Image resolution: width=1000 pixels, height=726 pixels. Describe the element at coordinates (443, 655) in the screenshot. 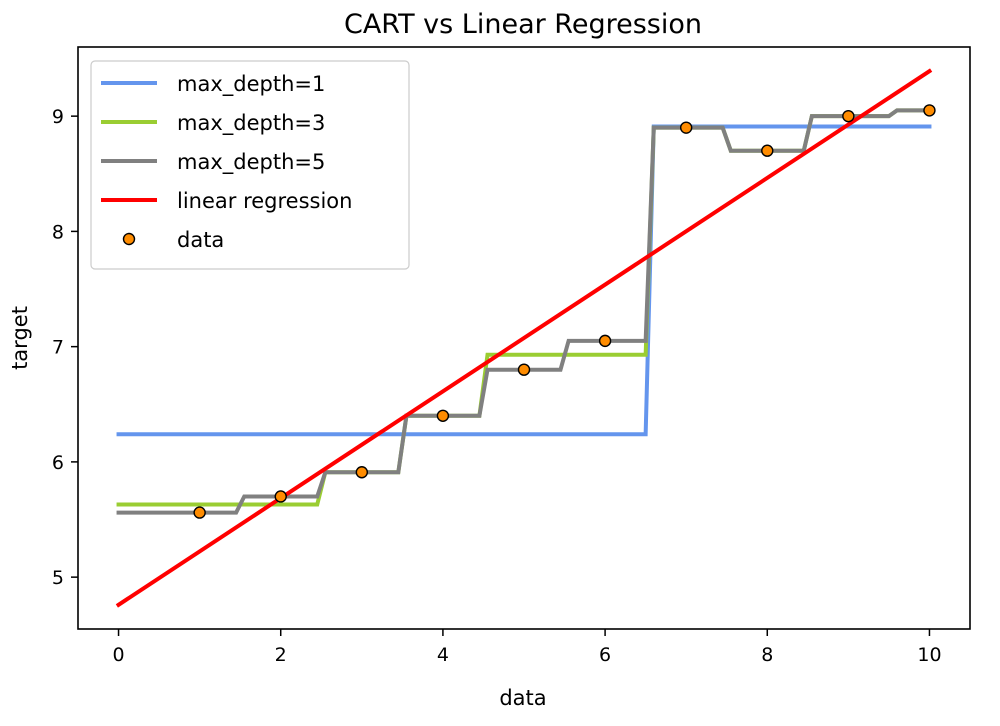

I see `x-tick-label: 4` at that location.